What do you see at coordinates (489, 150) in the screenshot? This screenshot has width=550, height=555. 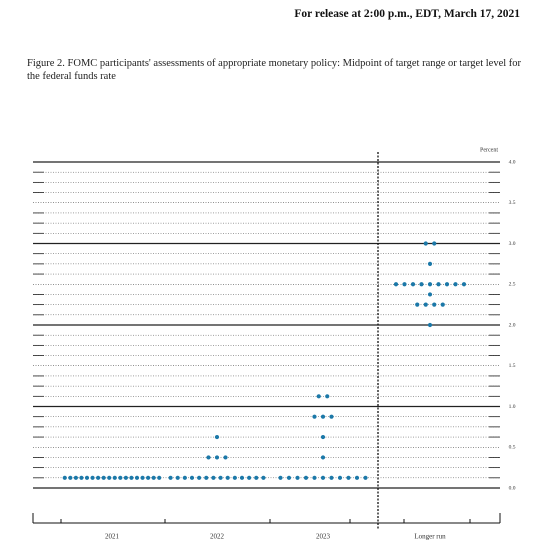 I see `y-axis-label: Percent` at bounding box center [489, 150].